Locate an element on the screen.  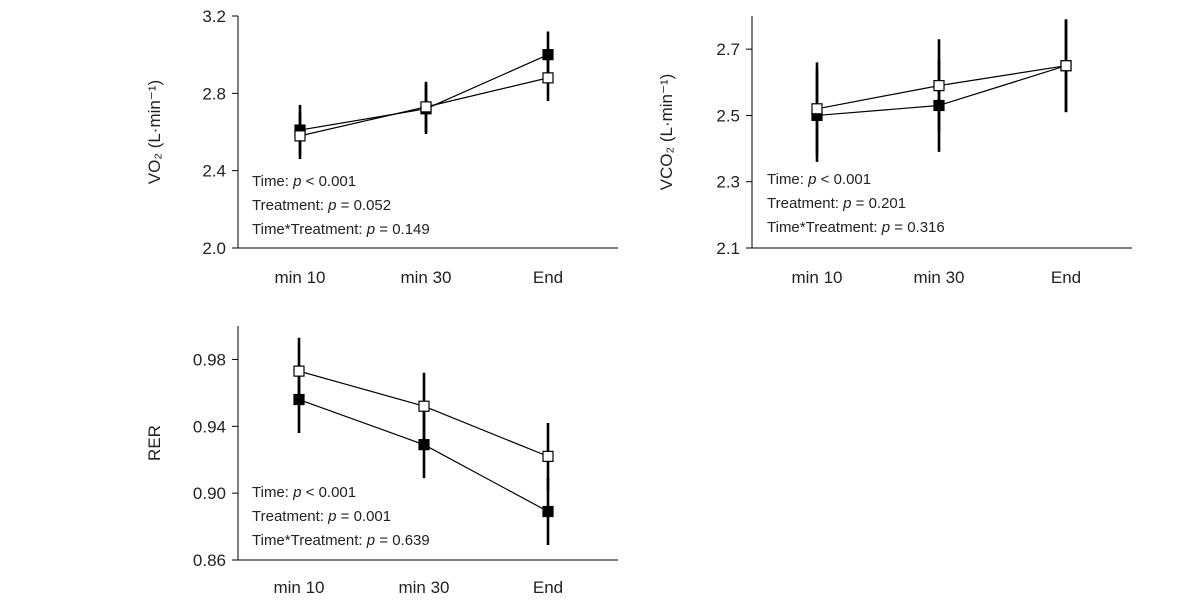
y-tick-label: 2.5 is located at coordinates (728, 115).